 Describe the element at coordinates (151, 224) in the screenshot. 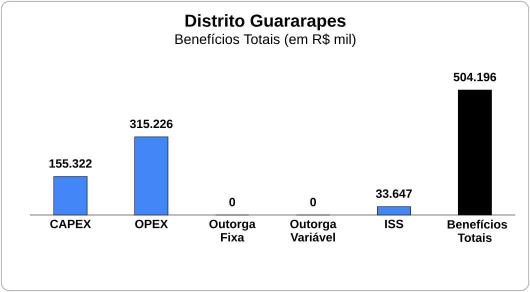

I see `x-tick-label: OPEX` at that location.